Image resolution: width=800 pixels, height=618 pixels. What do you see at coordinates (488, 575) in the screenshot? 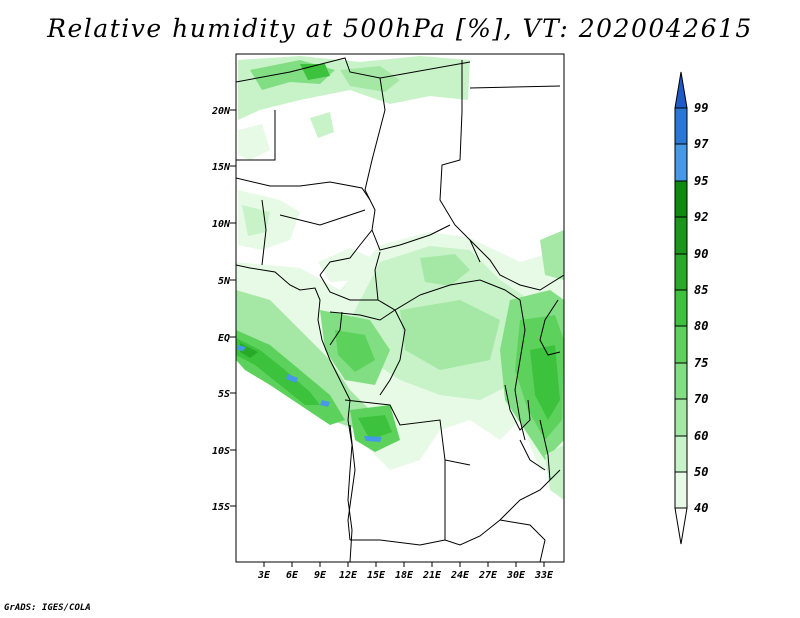
I see `lon-label-27e: 27E` at bounding box center [488, 575].